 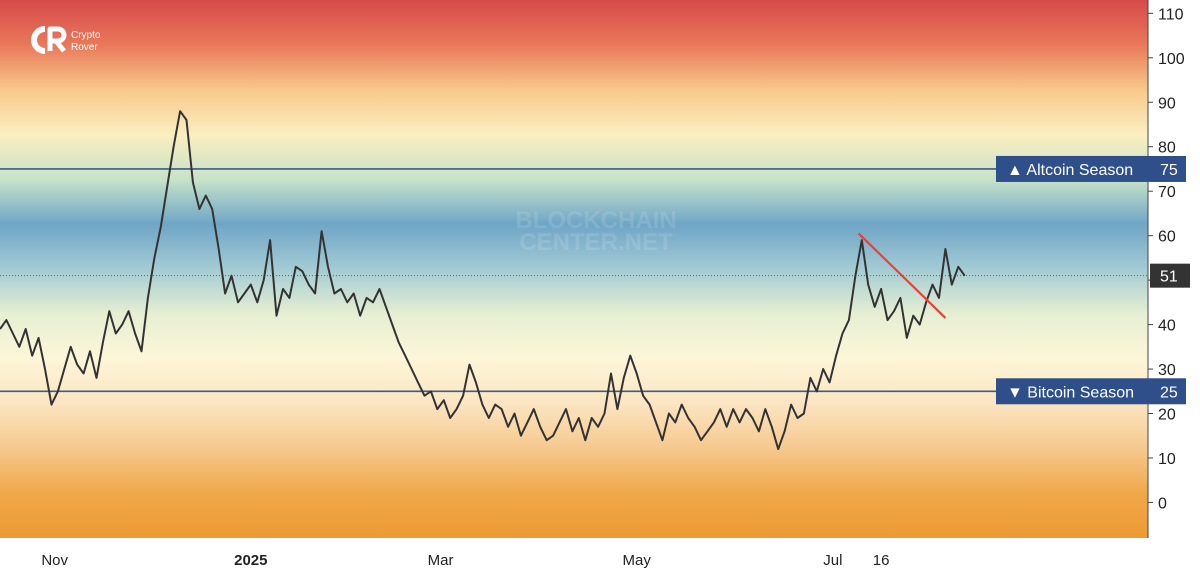 I want to click on y-tick-label: 110, so click(x=1171, y=14).